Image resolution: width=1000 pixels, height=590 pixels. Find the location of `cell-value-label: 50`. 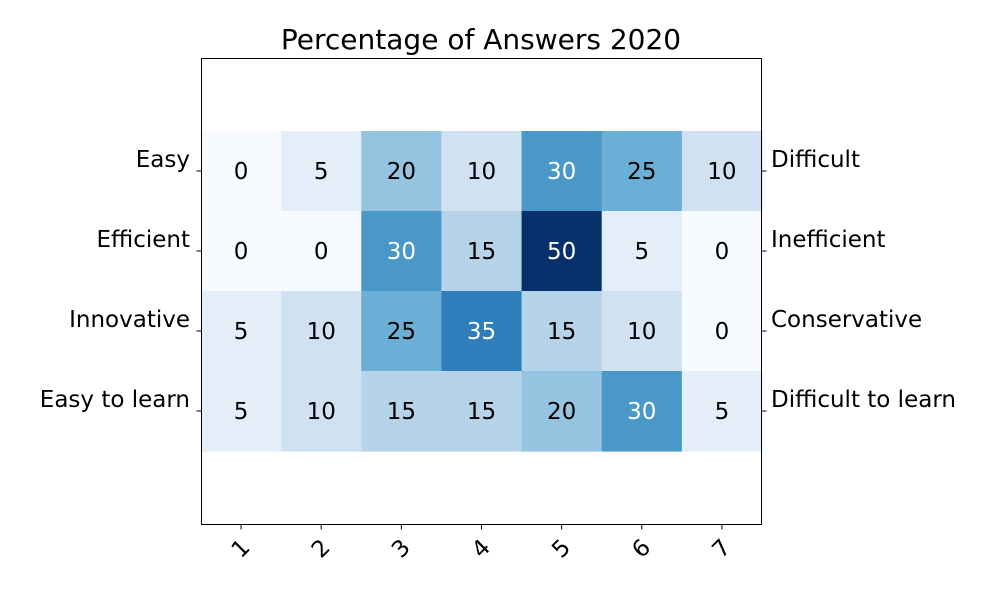

cell-value-label: 50 is located at coordinates (561, 252).